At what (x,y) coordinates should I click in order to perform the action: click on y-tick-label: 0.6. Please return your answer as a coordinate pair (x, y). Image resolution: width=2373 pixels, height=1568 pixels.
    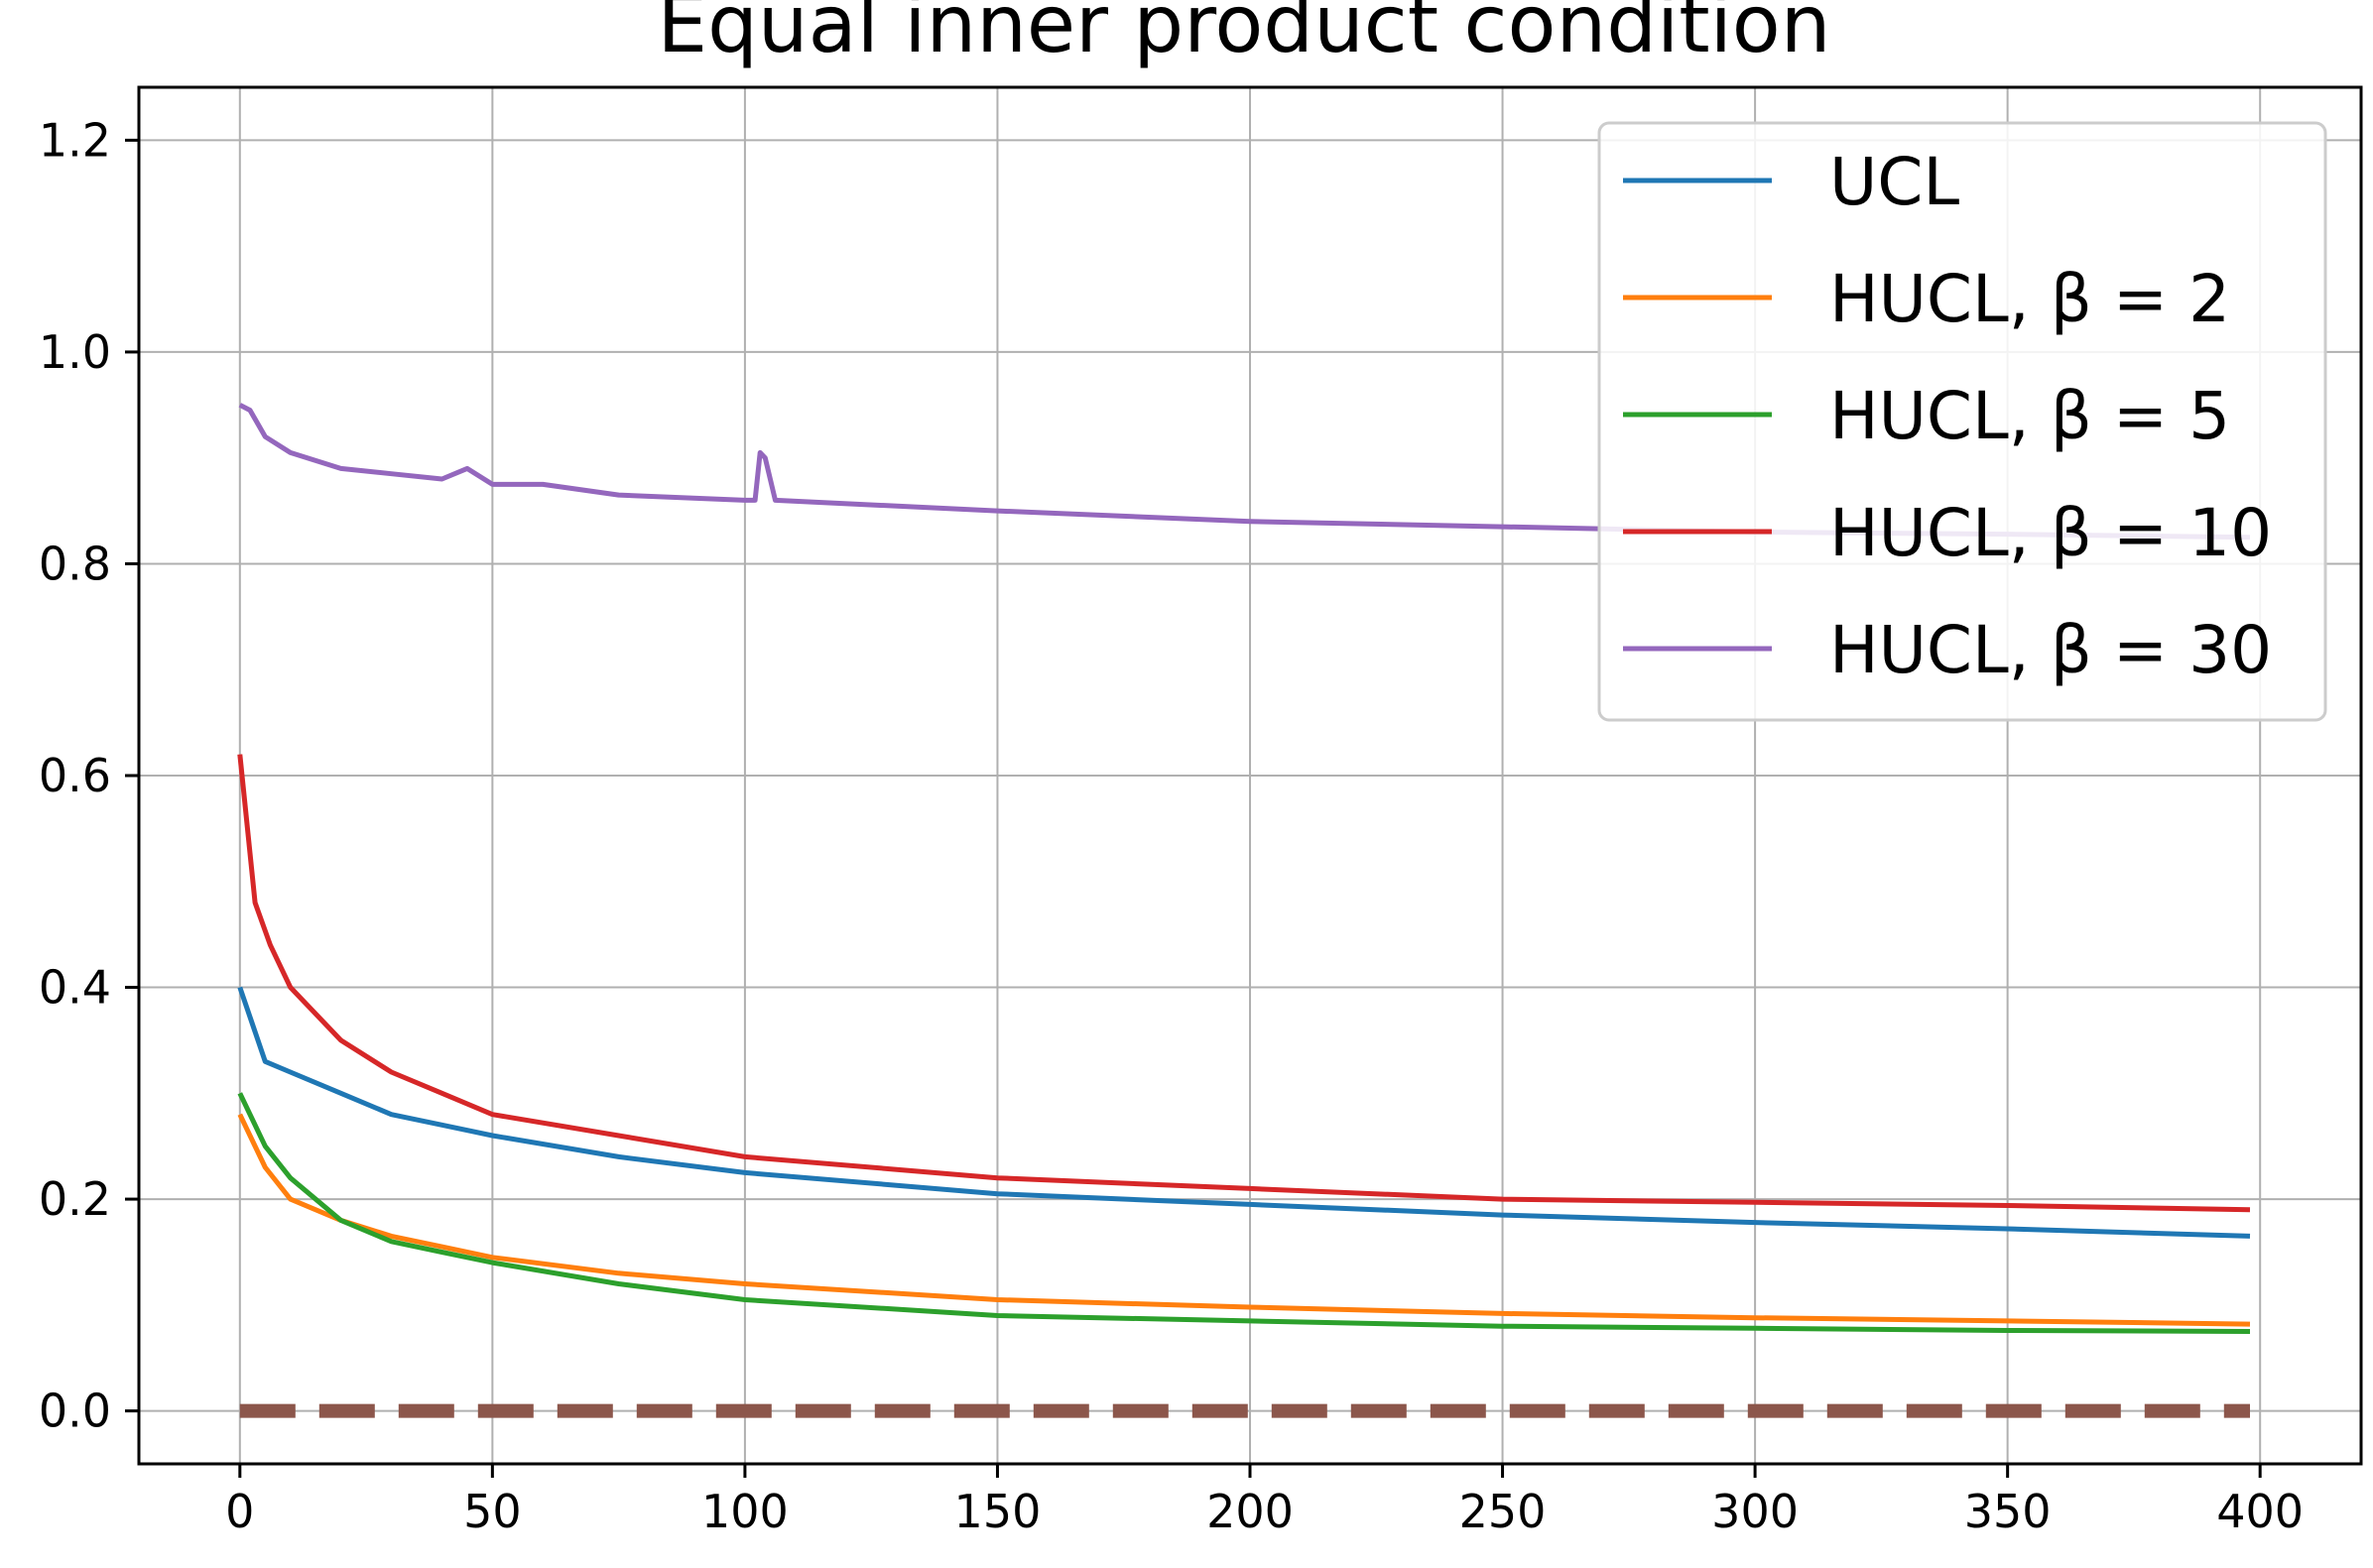
    Looking at the image, I should click on (75, 775).